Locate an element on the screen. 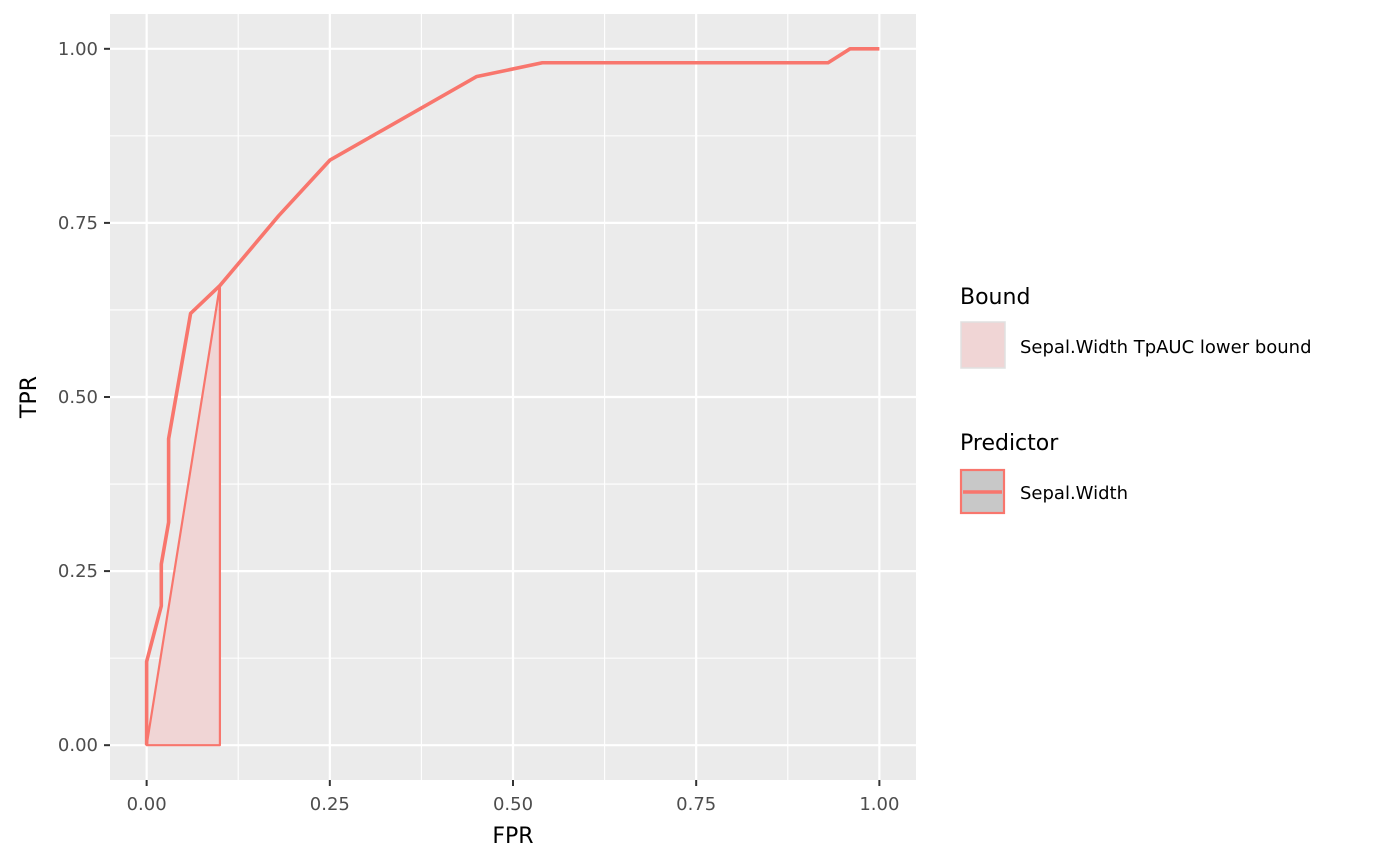  y-tick-label: 0.25 is located at coordinates (78, 571).